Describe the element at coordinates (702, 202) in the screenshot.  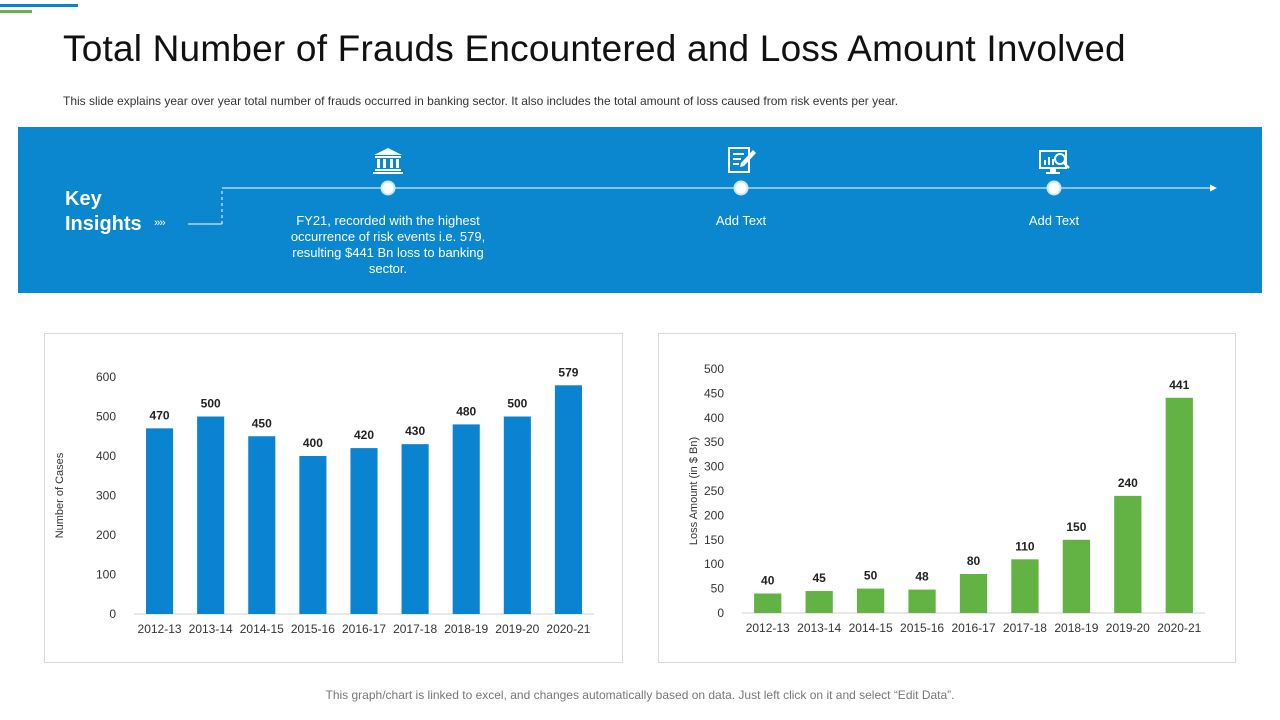
I see `timeline-connector` at that location.